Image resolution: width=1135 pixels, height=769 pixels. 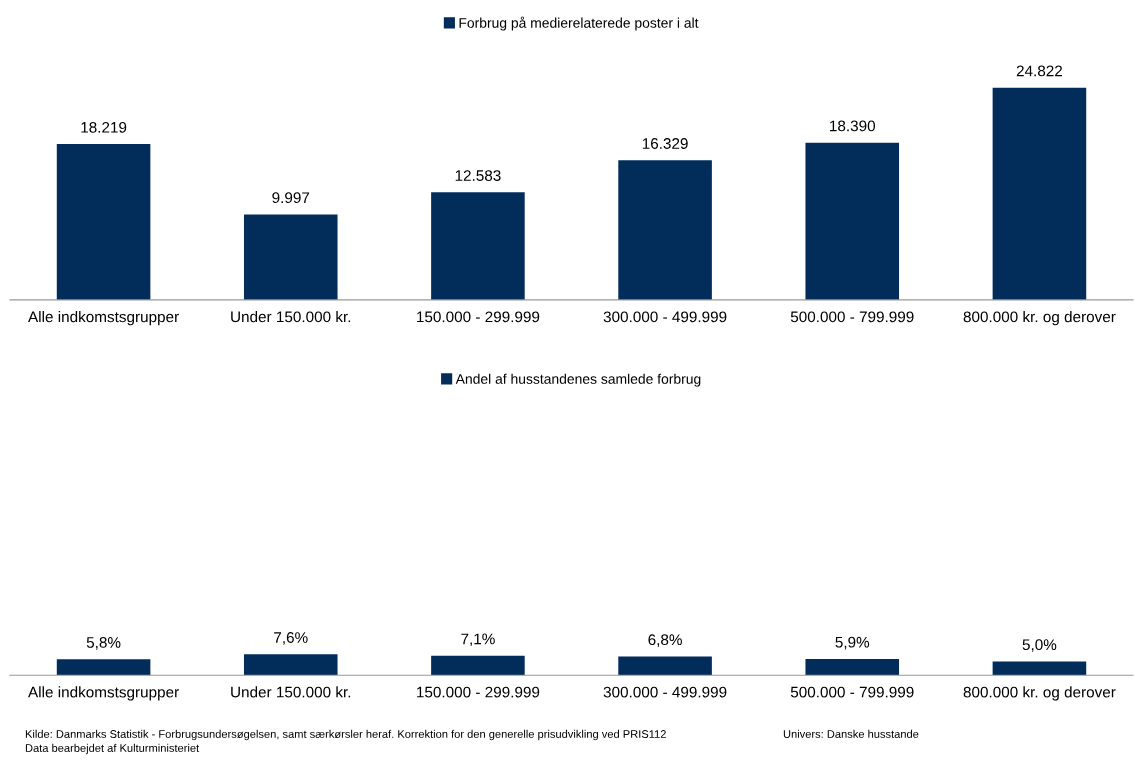 I want to click on data-label: 7,6%, so click(x=291, y=638).